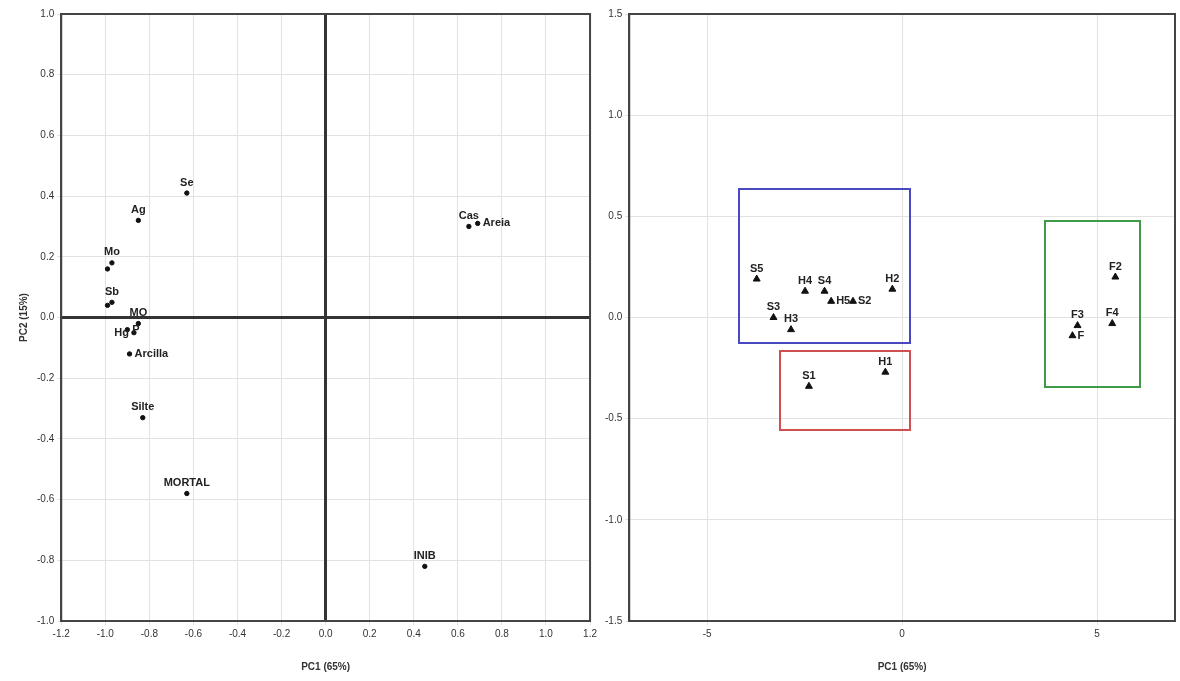 Image resolution: width=1180 pixels, height=681 pixels. I want to click on annotation: H4, so click(805, 279).